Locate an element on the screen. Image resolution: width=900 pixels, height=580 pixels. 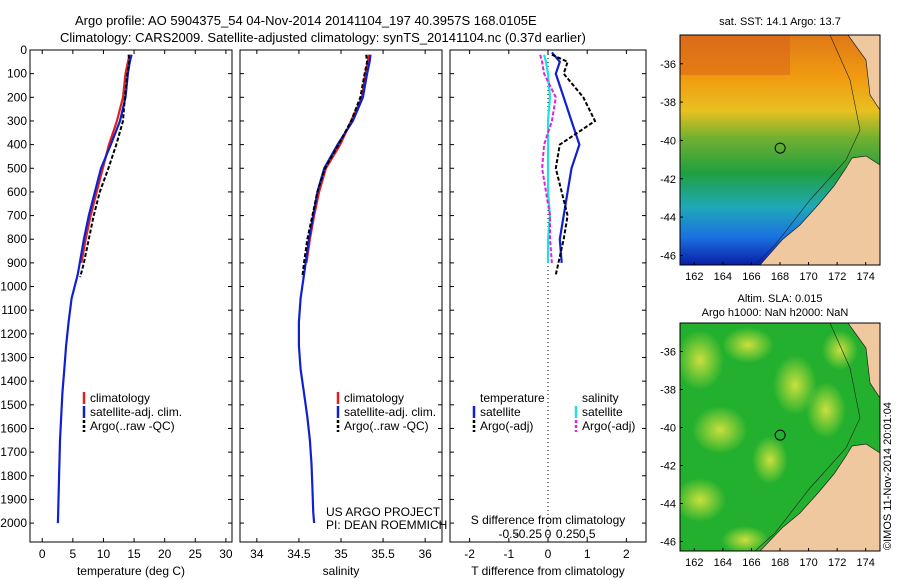
y-tick-label: 1000 is located at coordinates (13, 287).